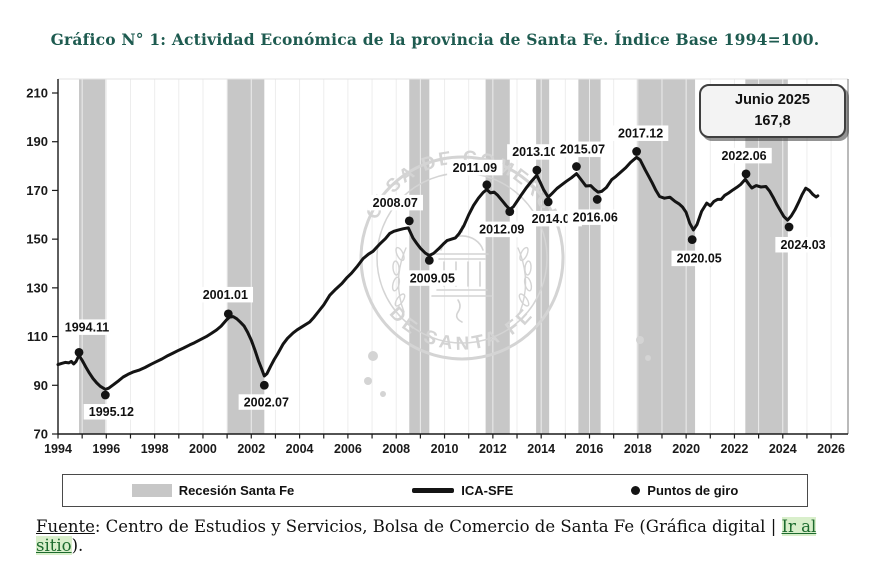  Describe the element at coordinates (636, 490) in the screenshot. I see `dot-swatch-icon` at that location.